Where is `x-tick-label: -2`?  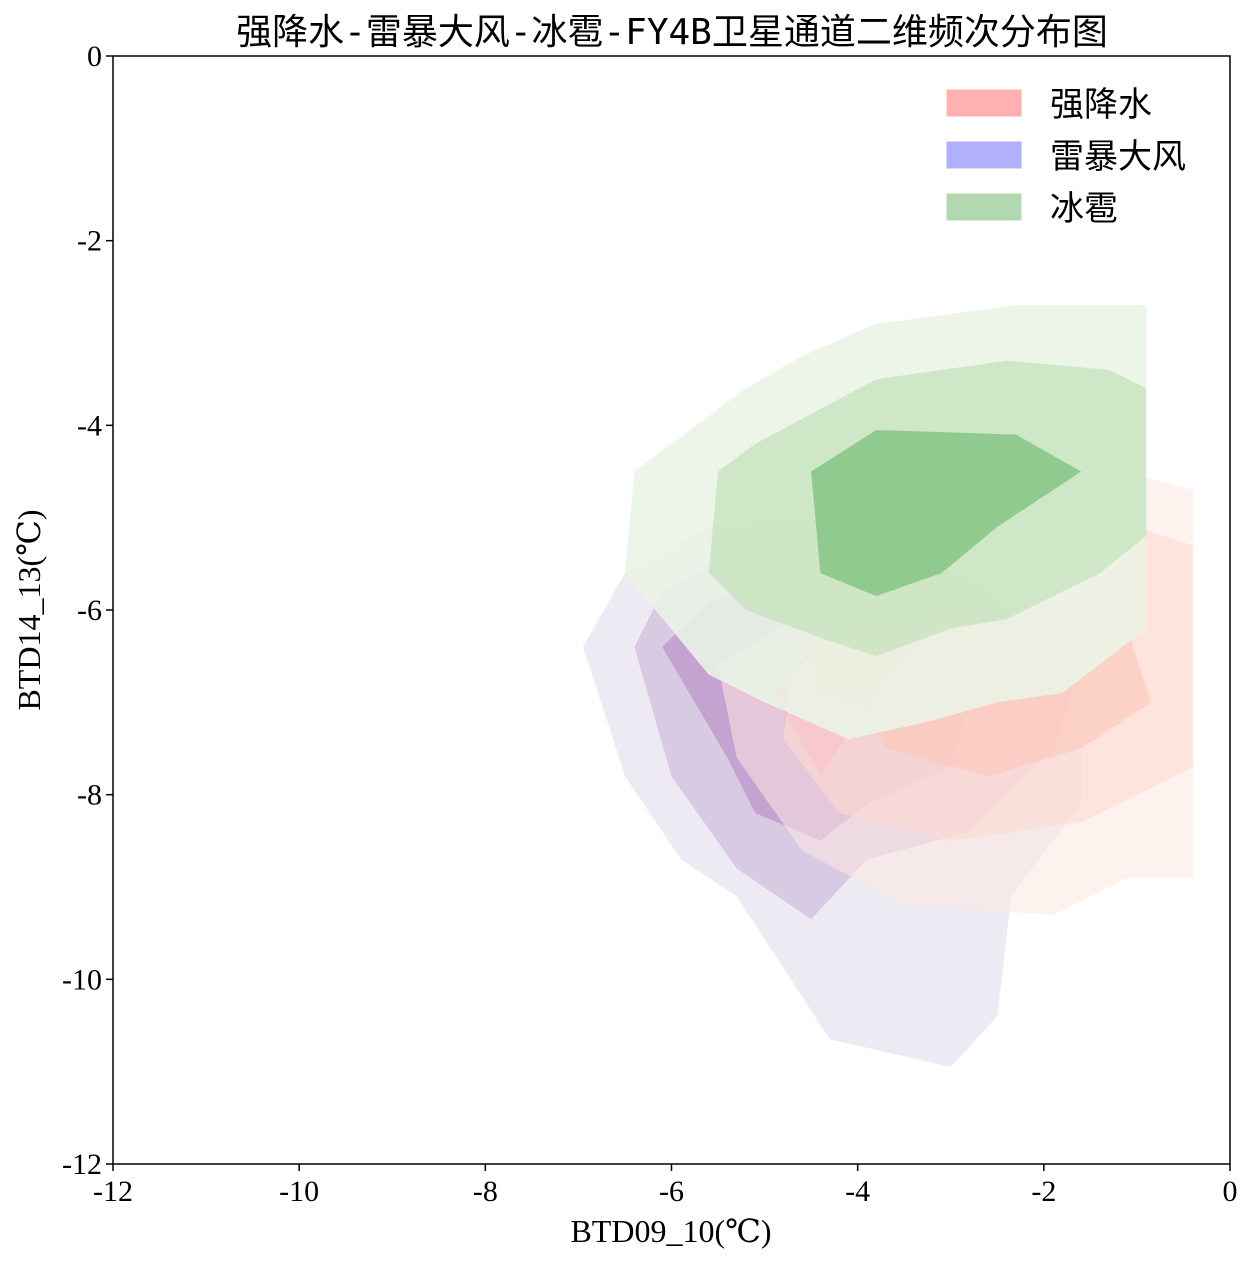 x-tick-label: -2 is located at coordinates (1043, 1191).